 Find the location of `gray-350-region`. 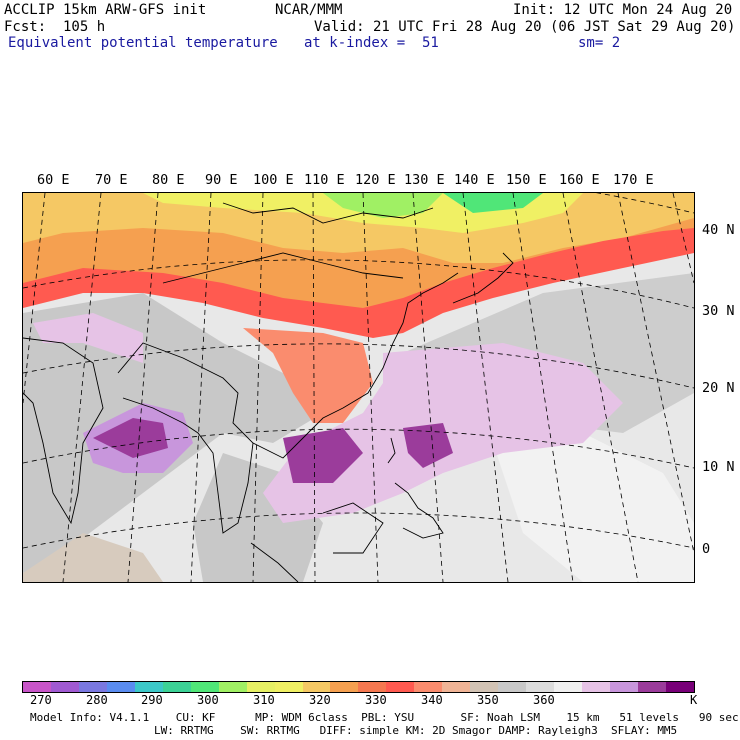

gray-350-region is located at coordinates (548, 353).